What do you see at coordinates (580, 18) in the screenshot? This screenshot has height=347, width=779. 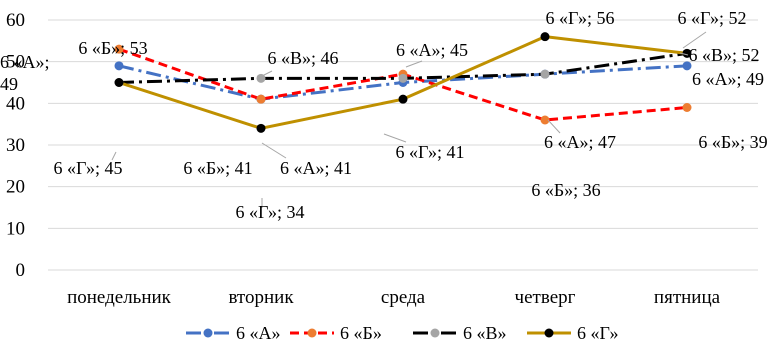 I see `data-label: 6 «Г»; 56` at bounding box center [580, 18].